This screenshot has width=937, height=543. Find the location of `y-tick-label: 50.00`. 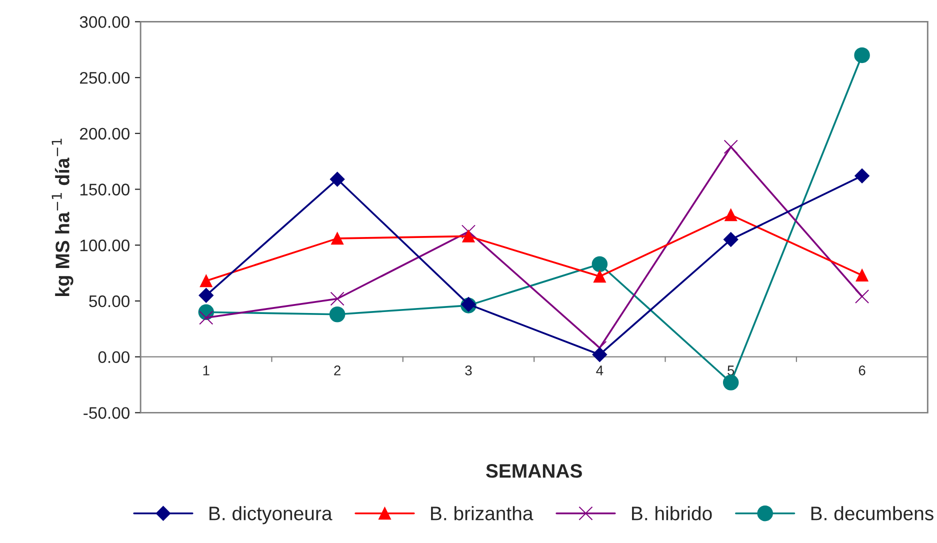

y-tick-label: 50.00 is located at coordinates (109, 301).